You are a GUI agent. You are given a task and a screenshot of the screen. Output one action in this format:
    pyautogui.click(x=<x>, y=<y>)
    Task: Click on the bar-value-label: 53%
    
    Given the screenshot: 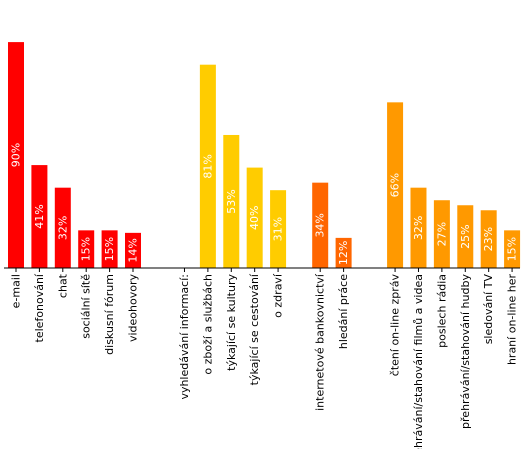 What is the action you would take?
    pyautogui.click(x=231, y=201)
    